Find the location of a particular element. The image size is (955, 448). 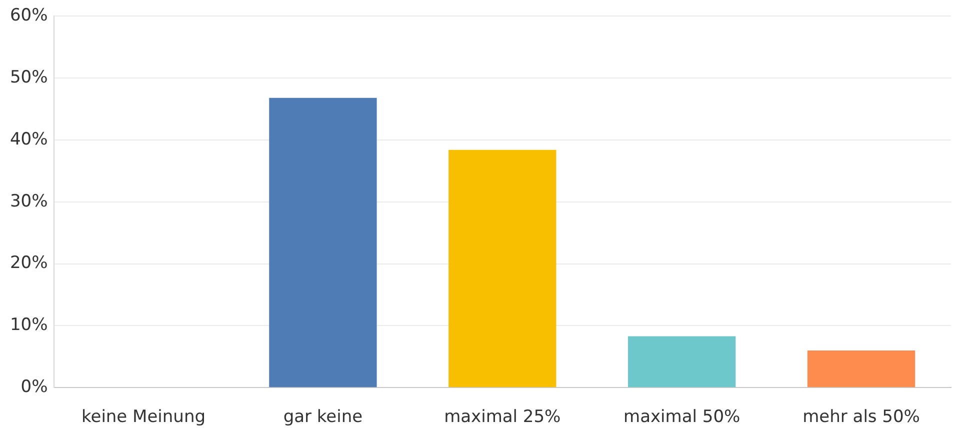

x-tick-label: mehr als 50% is located at coordinates (861, 417).